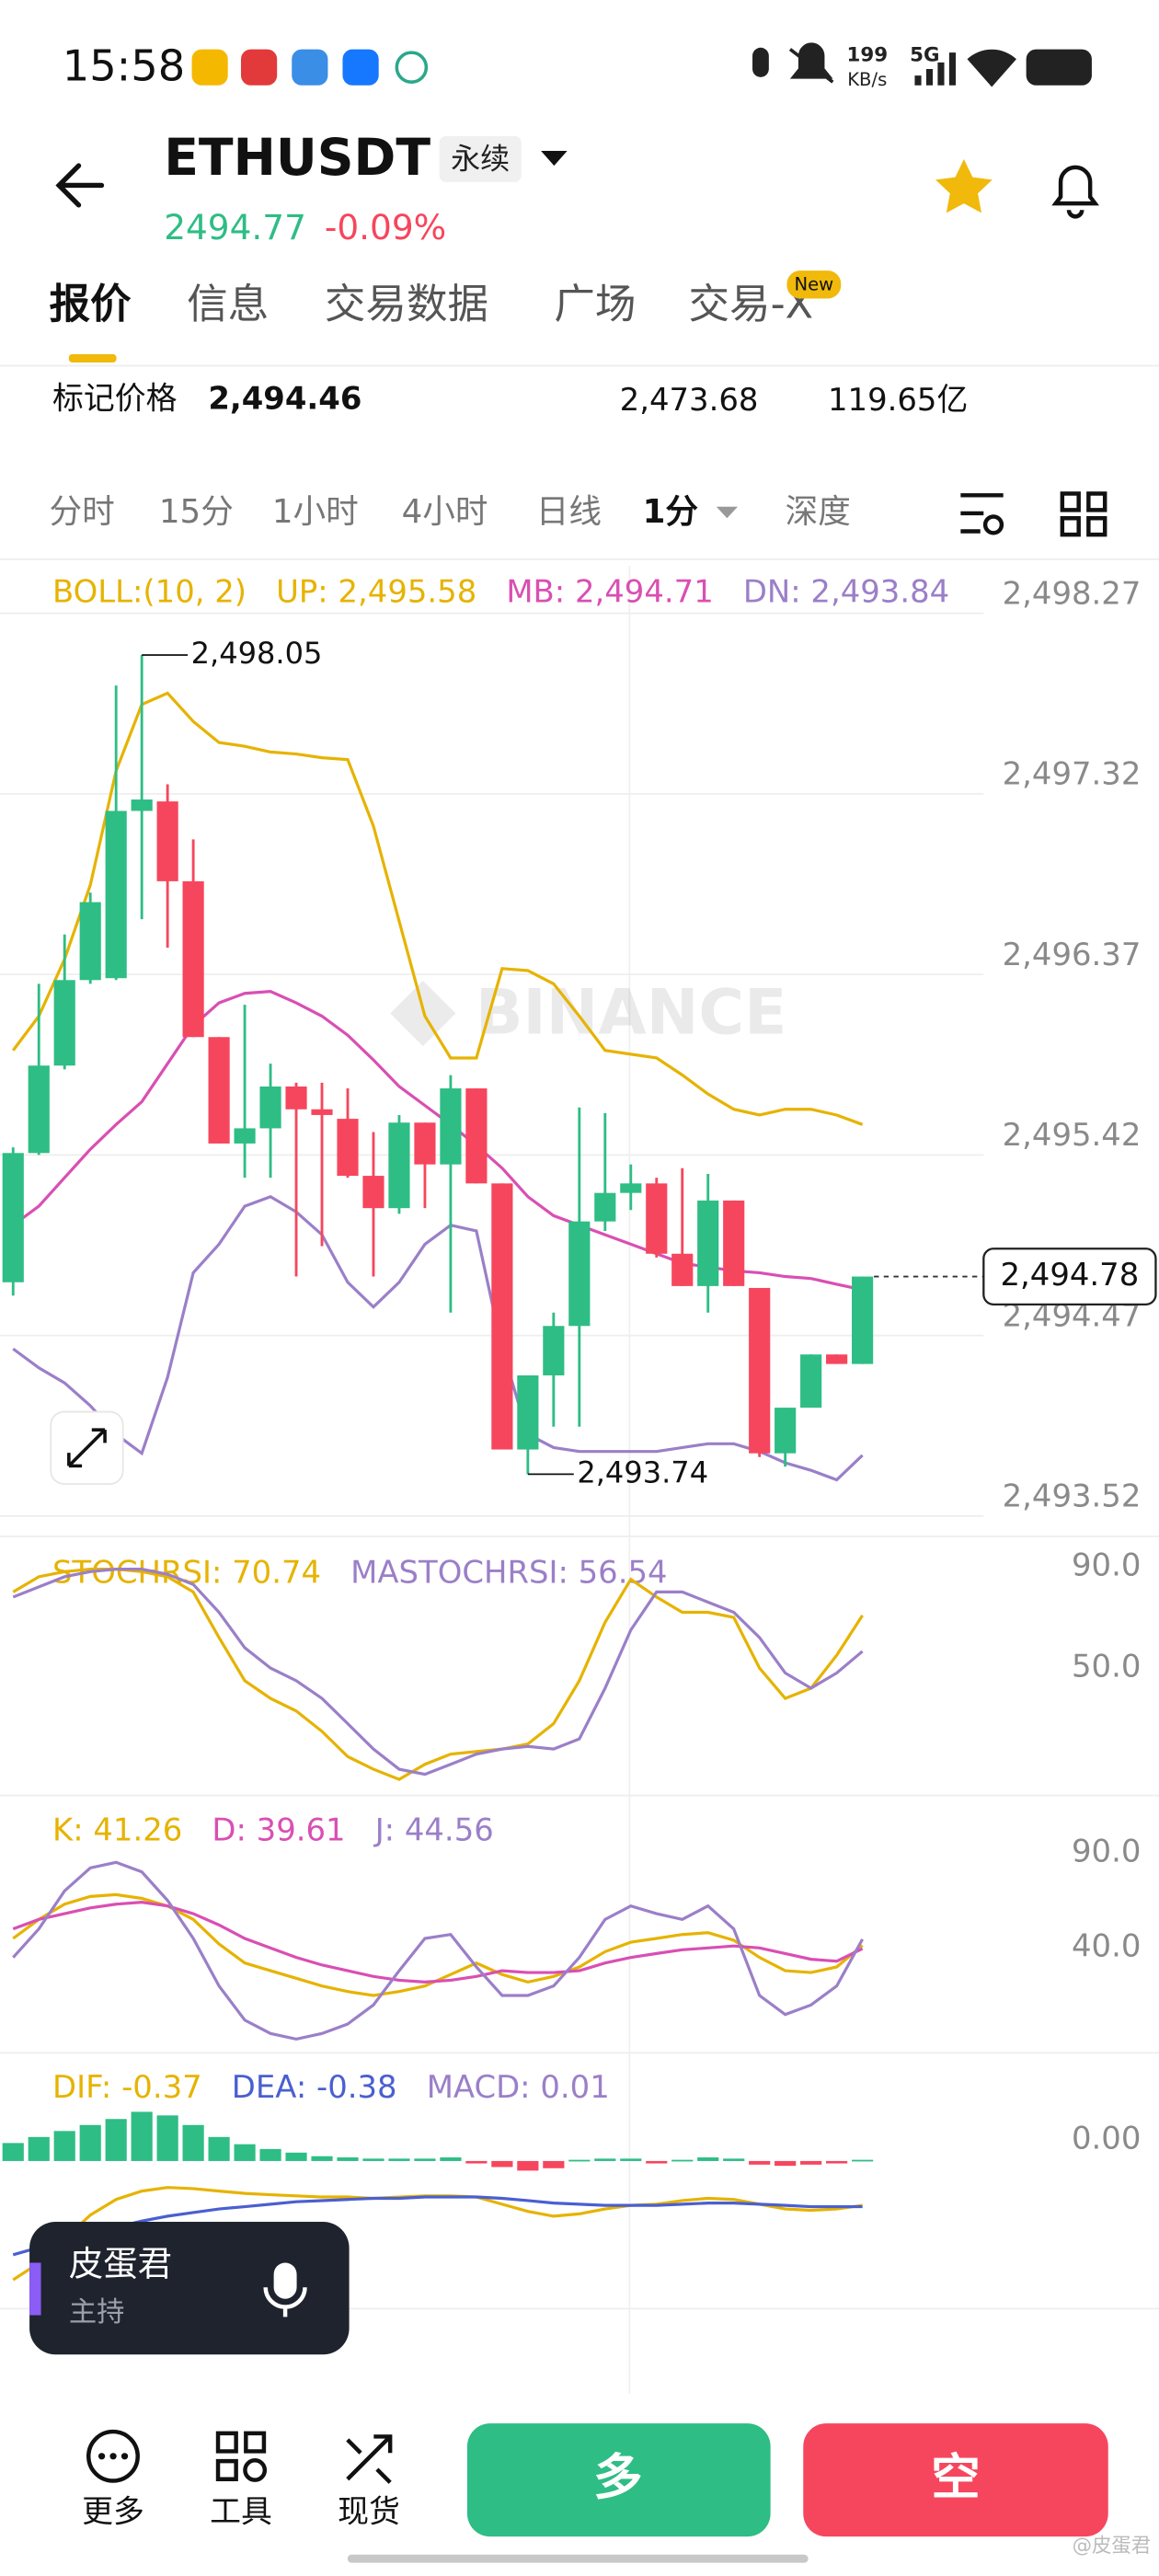 The width and height of the screenshot is (1159, 2576). Describe the element at coordinates (867, 79) in the screenshot. I see `net-unit: KB/s` at that location.